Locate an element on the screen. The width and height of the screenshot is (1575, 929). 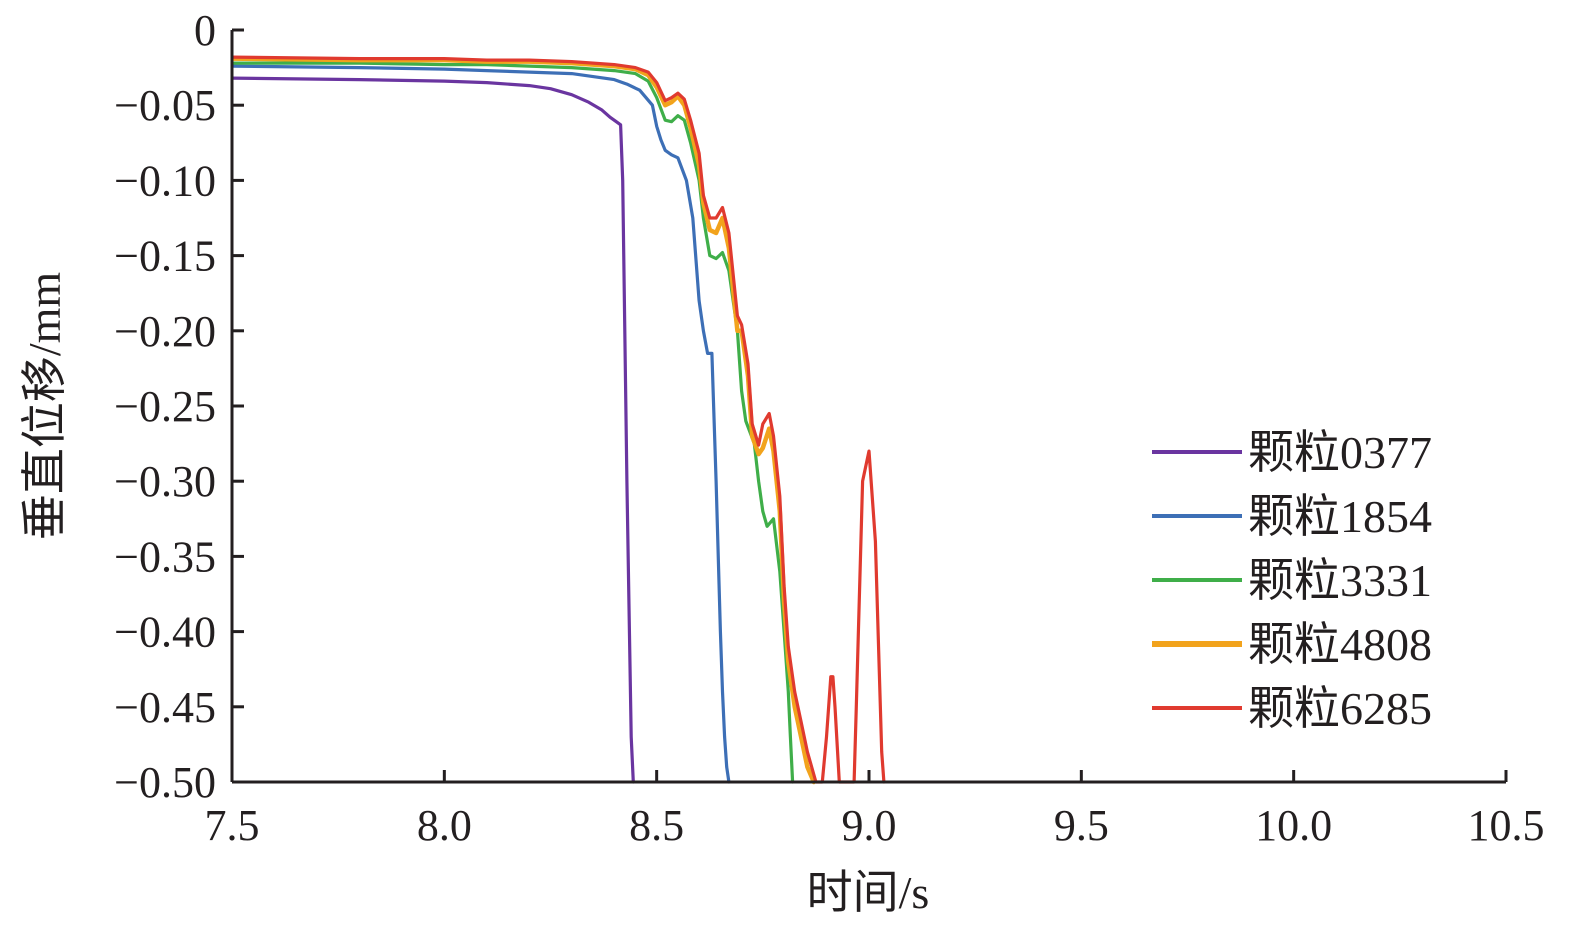
y-tick-label-9: −0.45 is located at coordinates (165, 707).